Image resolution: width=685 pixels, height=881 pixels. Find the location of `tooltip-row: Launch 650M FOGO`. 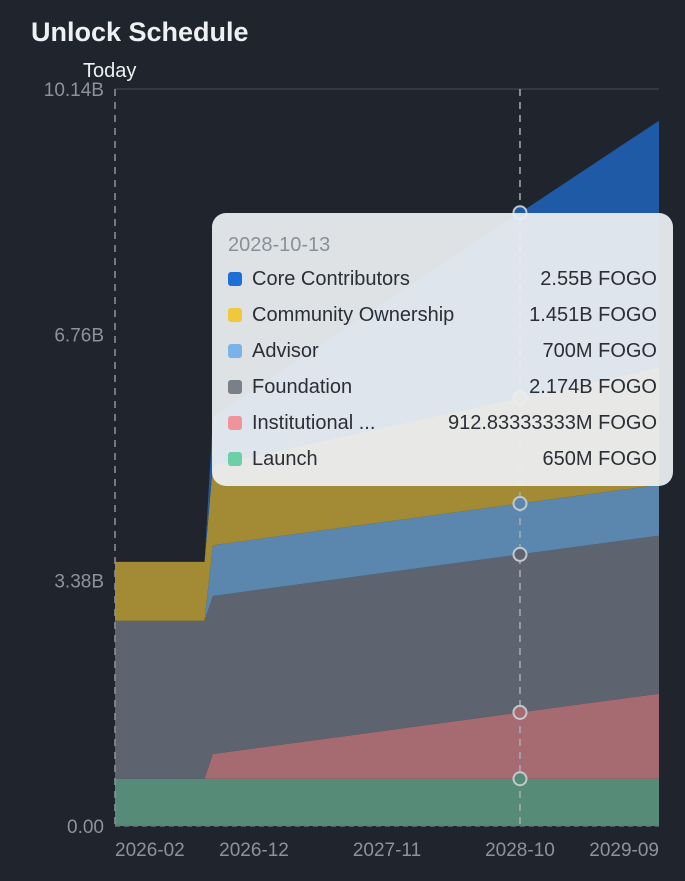

tooltip-row: Launch 650M FOGO is located at coordinates (442, 459).